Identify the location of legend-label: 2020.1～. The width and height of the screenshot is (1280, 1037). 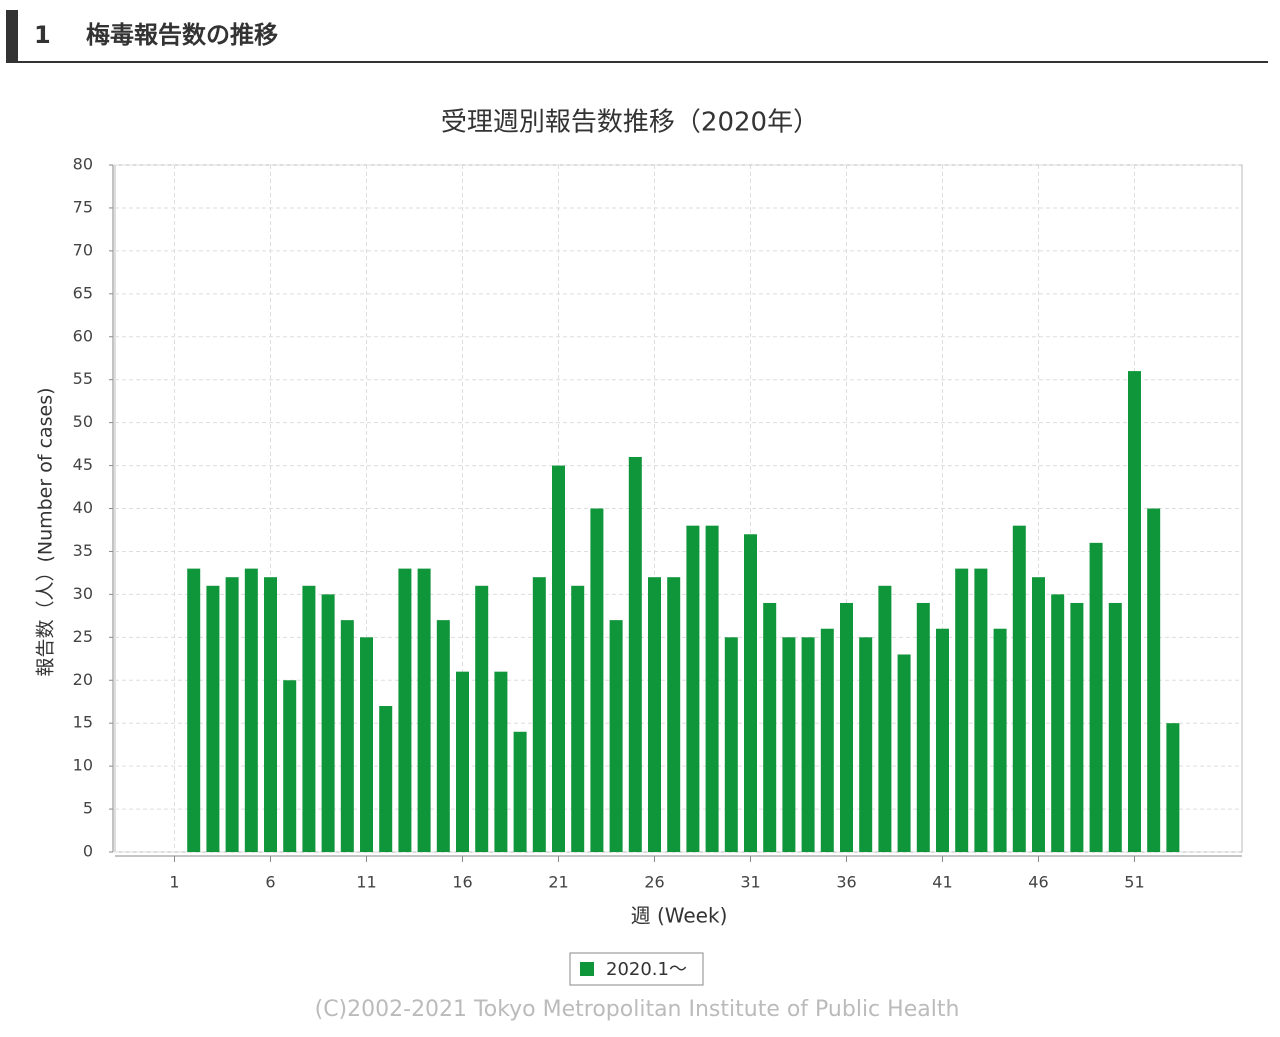
(646, 969).